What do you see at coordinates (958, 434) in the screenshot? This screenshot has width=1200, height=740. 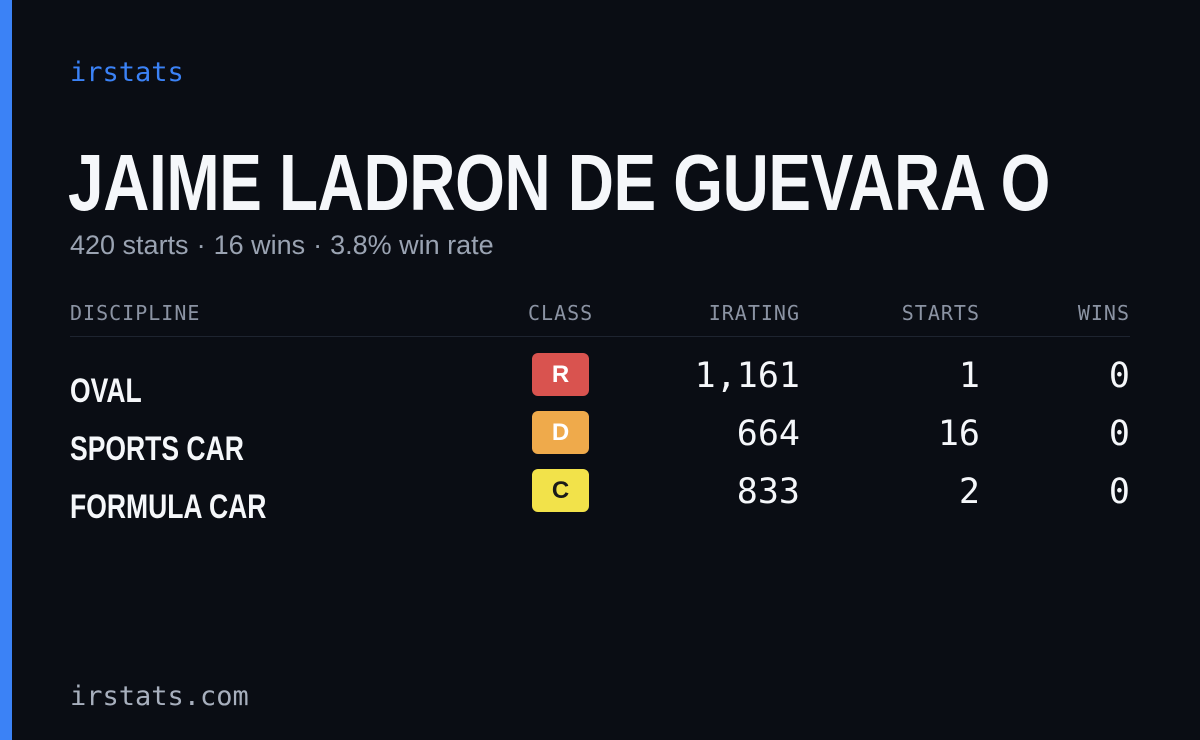 I see `row-starts: 16` at bounding box center [958, 434].